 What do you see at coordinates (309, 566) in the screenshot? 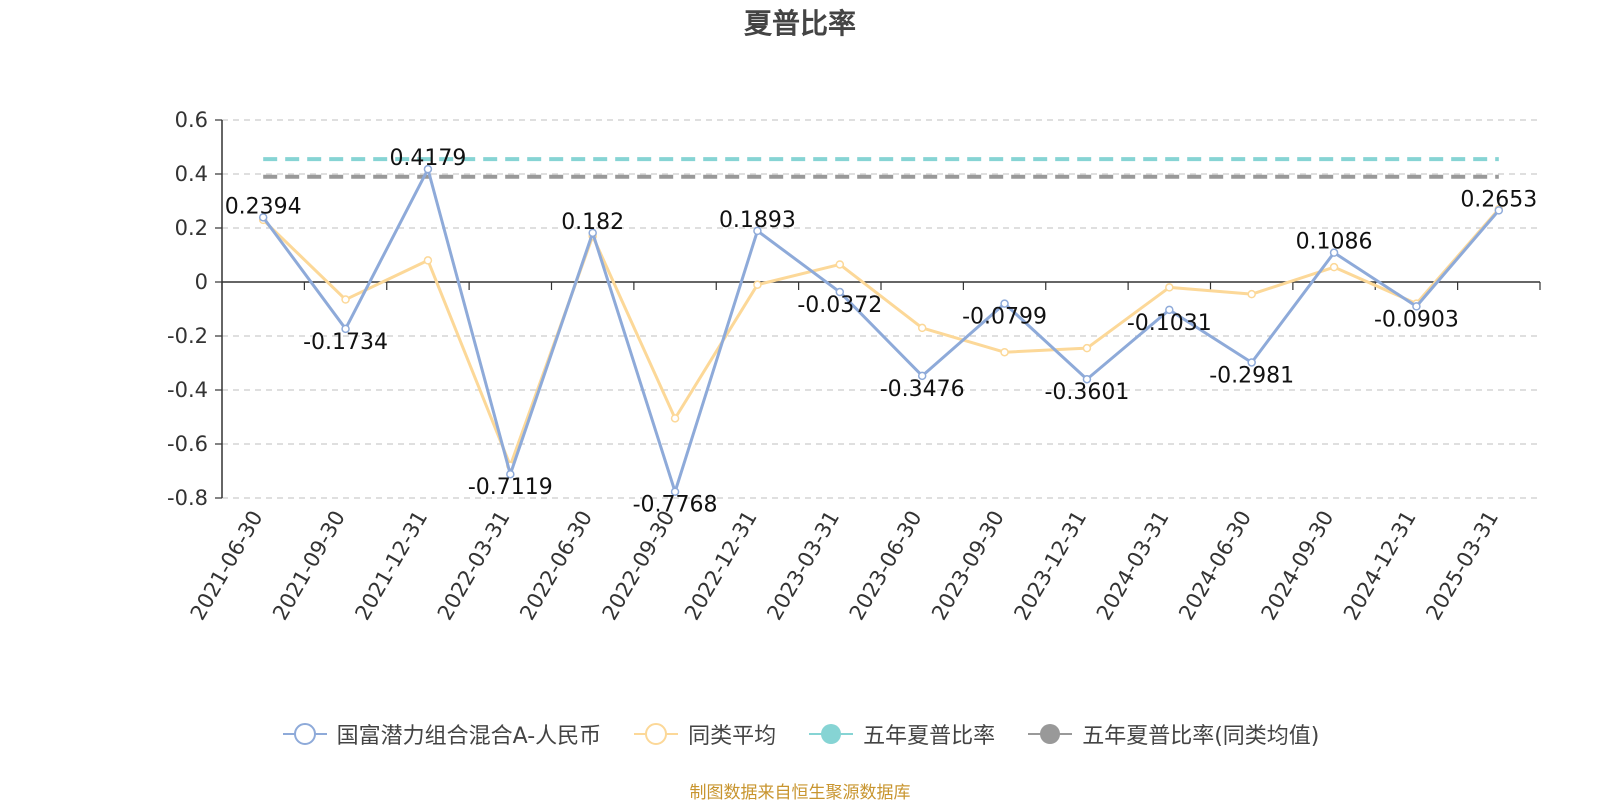
I see `x-tick-label: 2021-09-30` at bounding box center [309, 566].